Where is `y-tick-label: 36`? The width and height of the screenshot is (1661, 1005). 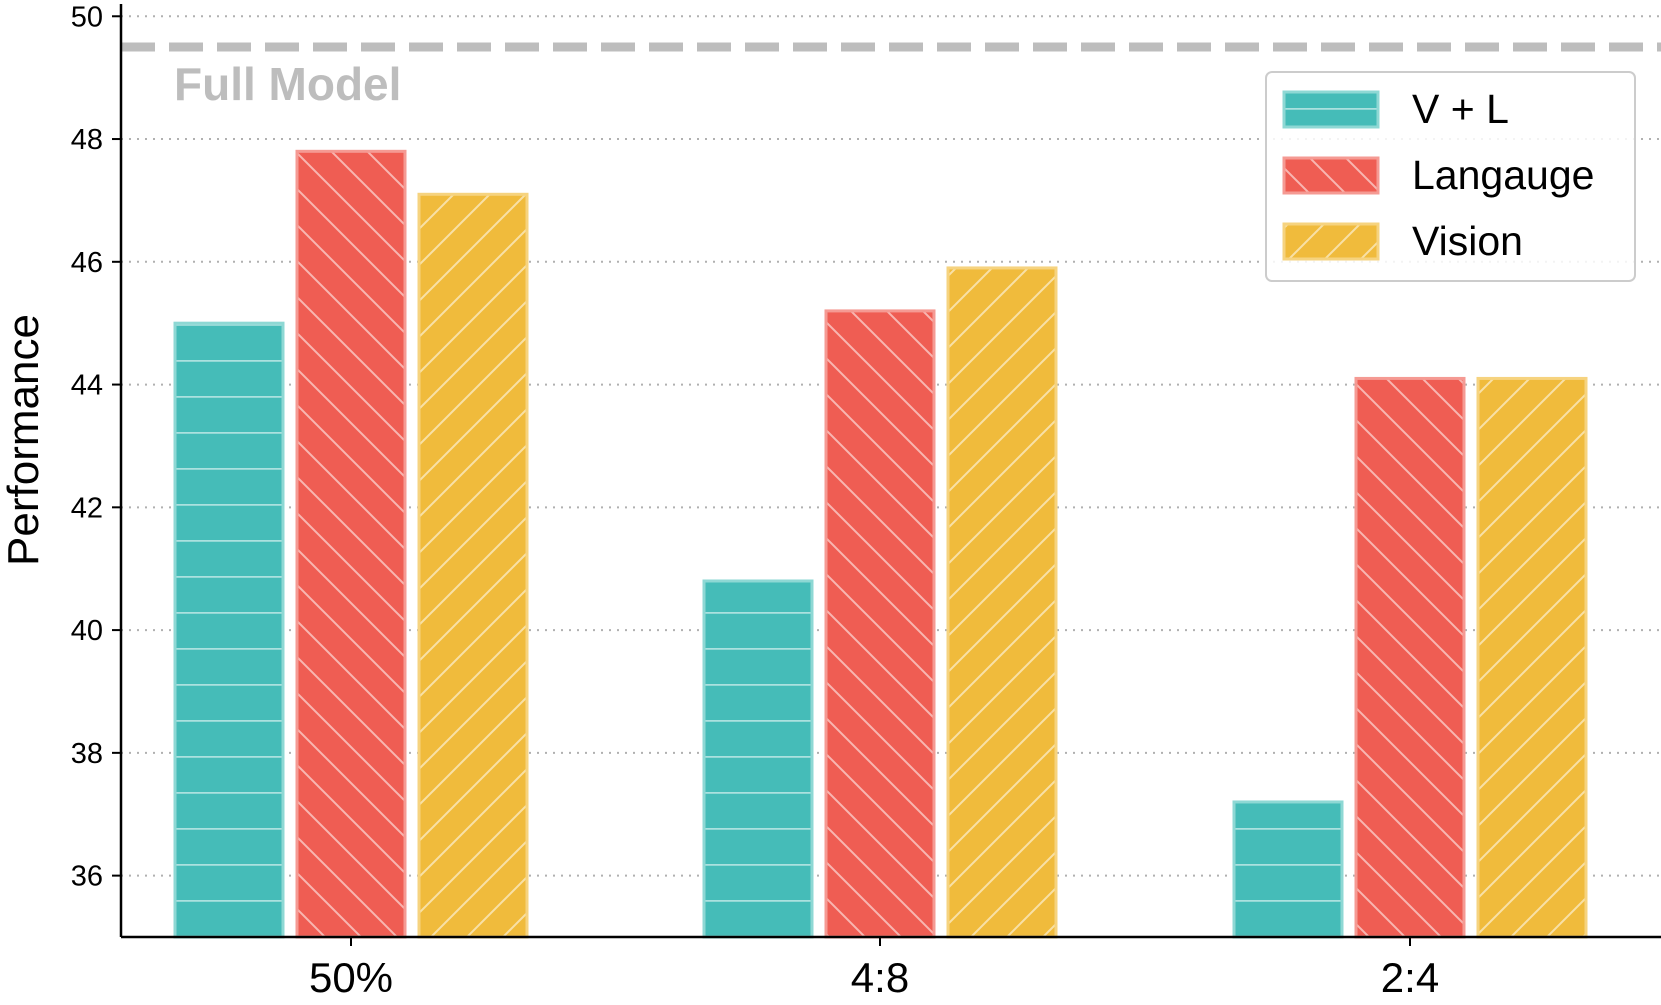
y-tick-label: 36 is located at coordinates (87, 877).